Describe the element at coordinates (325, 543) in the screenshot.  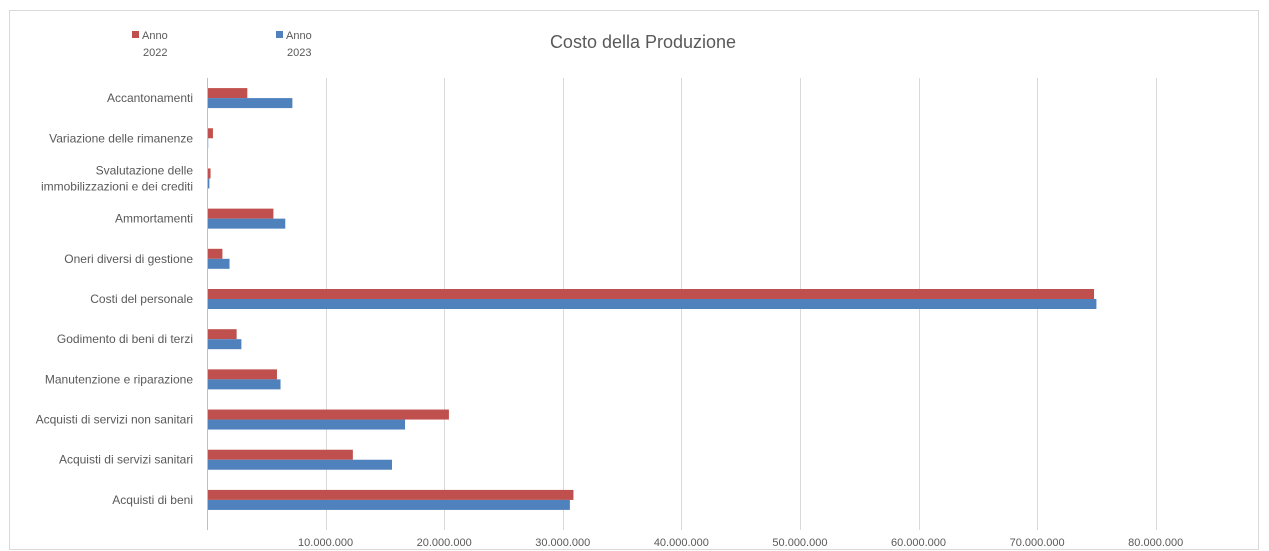
I see `x-tick-label: 10.000.000` at that location.